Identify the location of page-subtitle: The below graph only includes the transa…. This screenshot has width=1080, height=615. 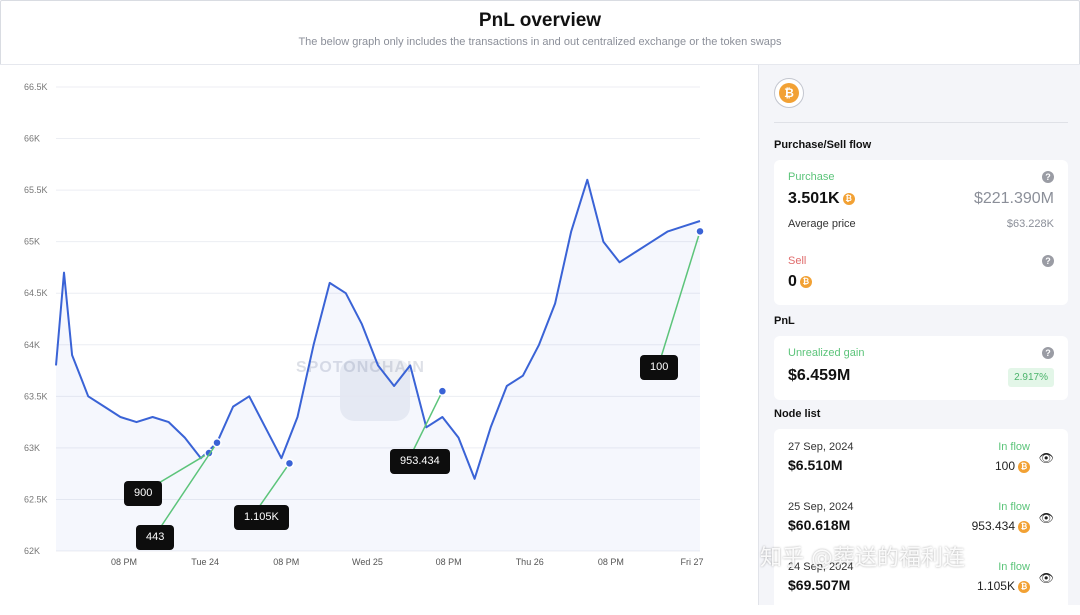
(540, 42).